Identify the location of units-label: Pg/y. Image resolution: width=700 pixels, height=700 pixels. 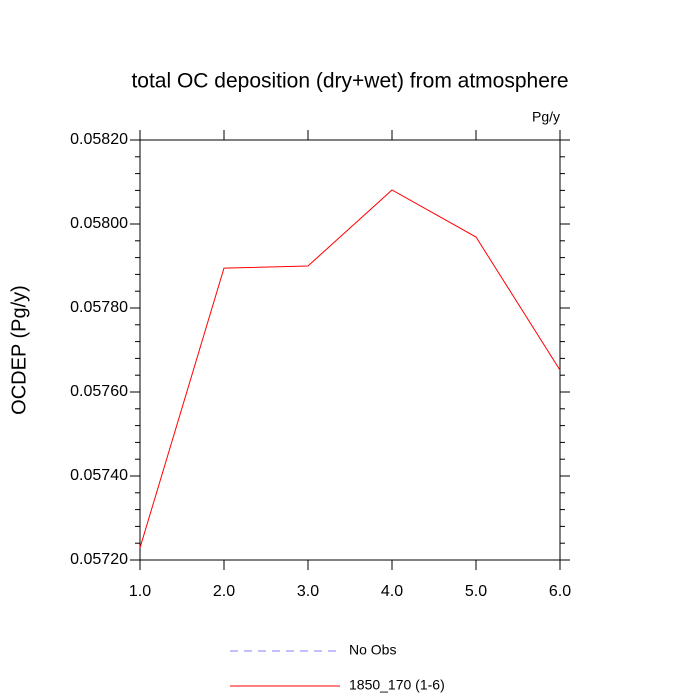
(546, 117).